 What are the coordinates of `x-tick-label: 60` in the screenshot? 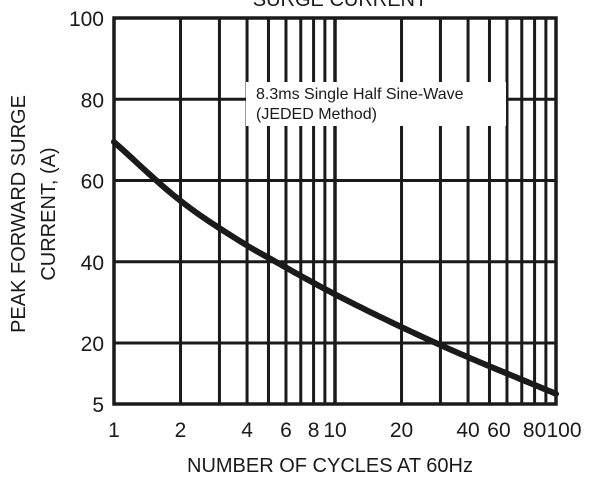 It's located at (498, 430).